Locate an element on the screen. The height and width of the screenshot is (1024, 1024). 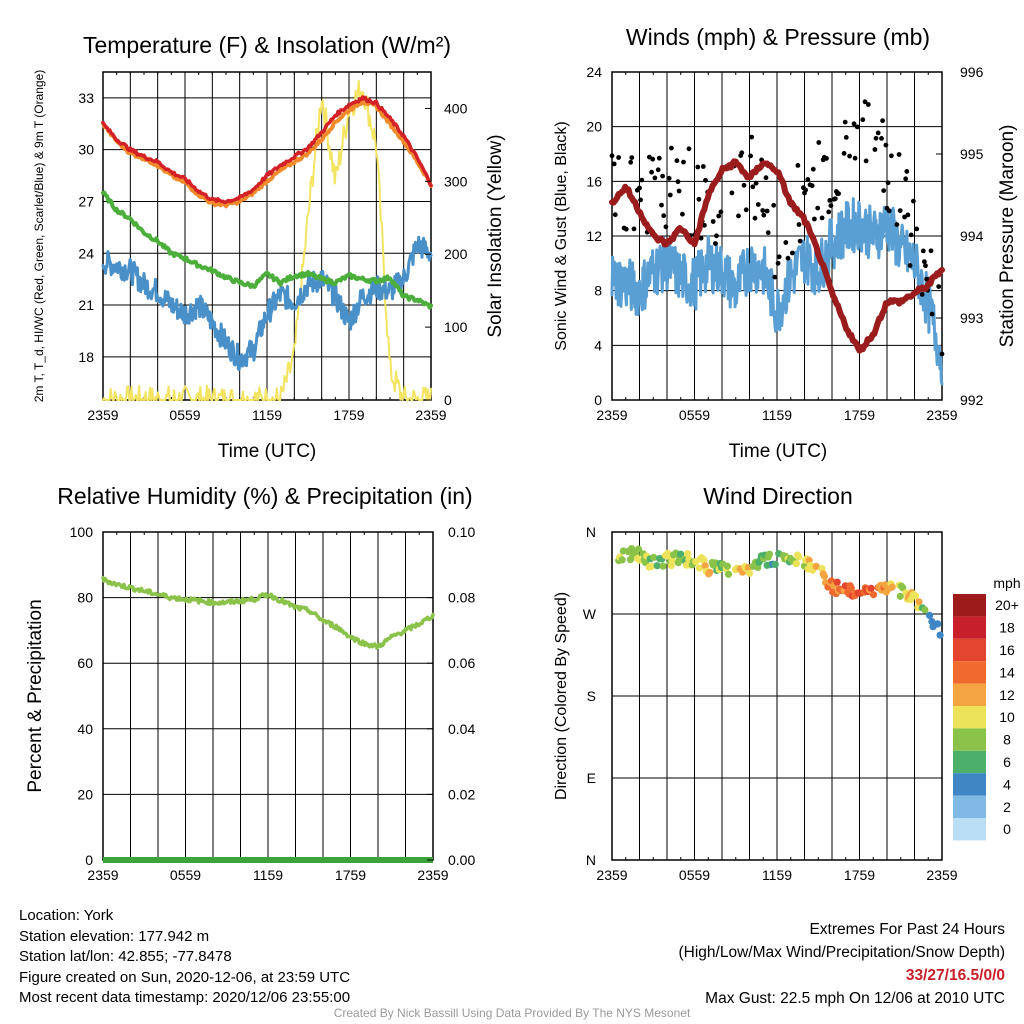
speed-legend-label: 0 is located at coordinates (1007, 829).